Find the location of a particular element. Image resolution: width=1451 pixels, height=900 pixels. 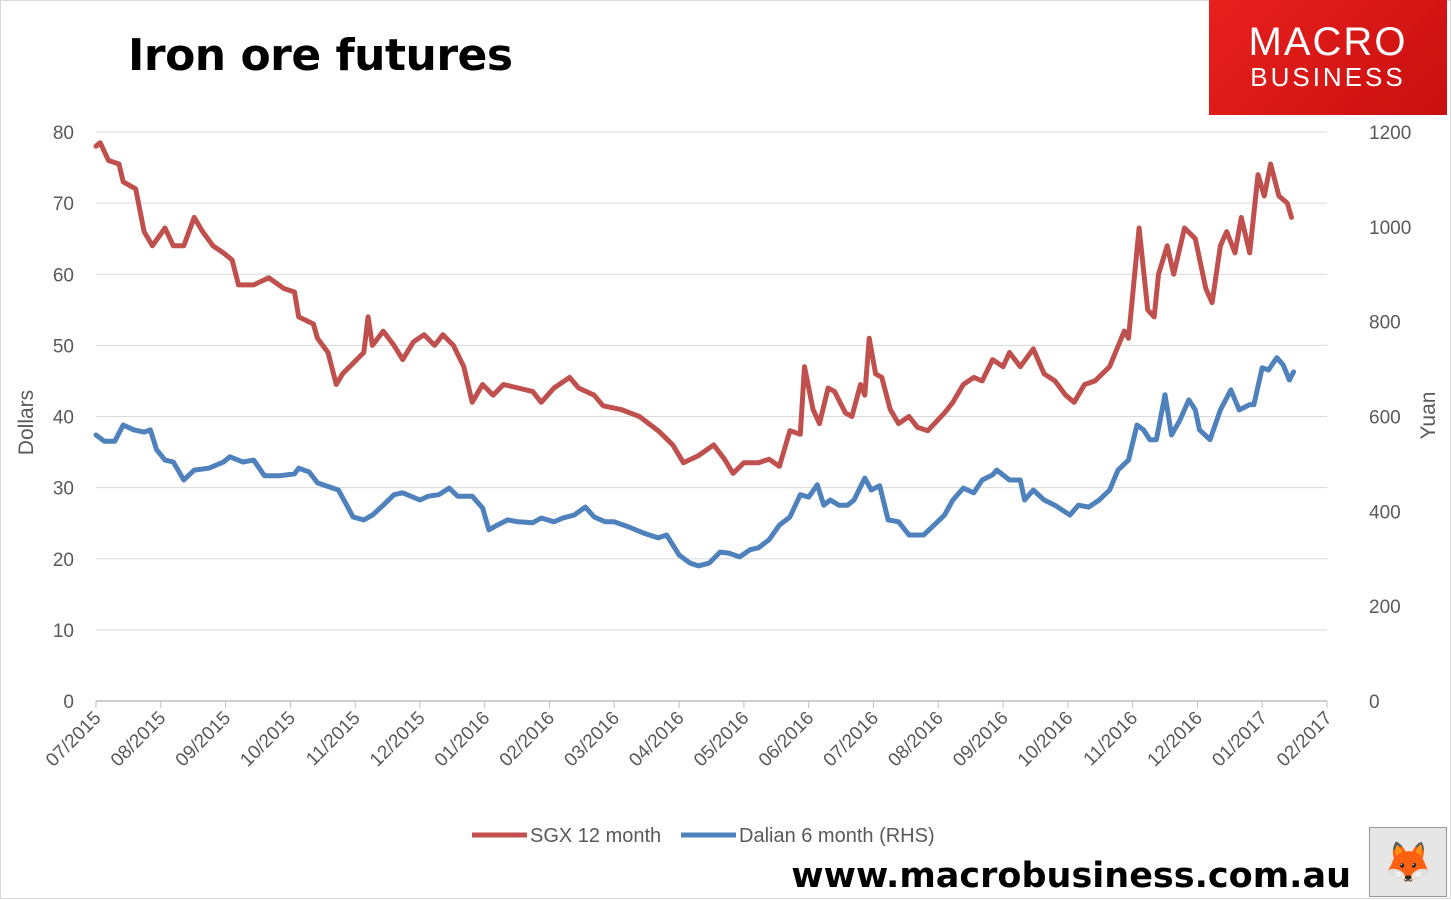

y2-tick-label: 1000 is located at coordinates (1390, 228).